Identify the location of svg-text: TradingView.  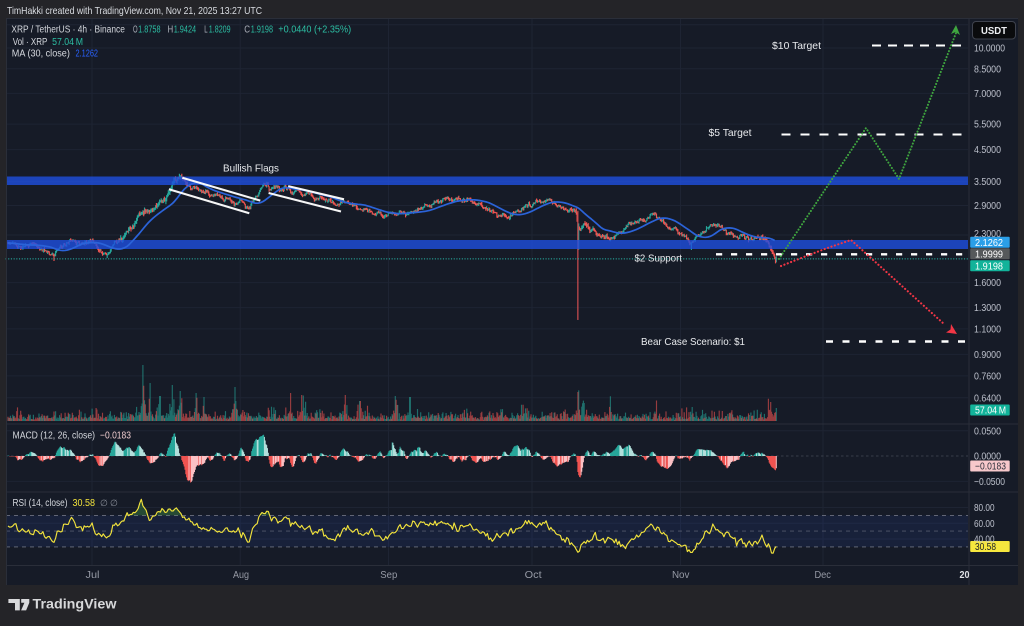
(75, 604).